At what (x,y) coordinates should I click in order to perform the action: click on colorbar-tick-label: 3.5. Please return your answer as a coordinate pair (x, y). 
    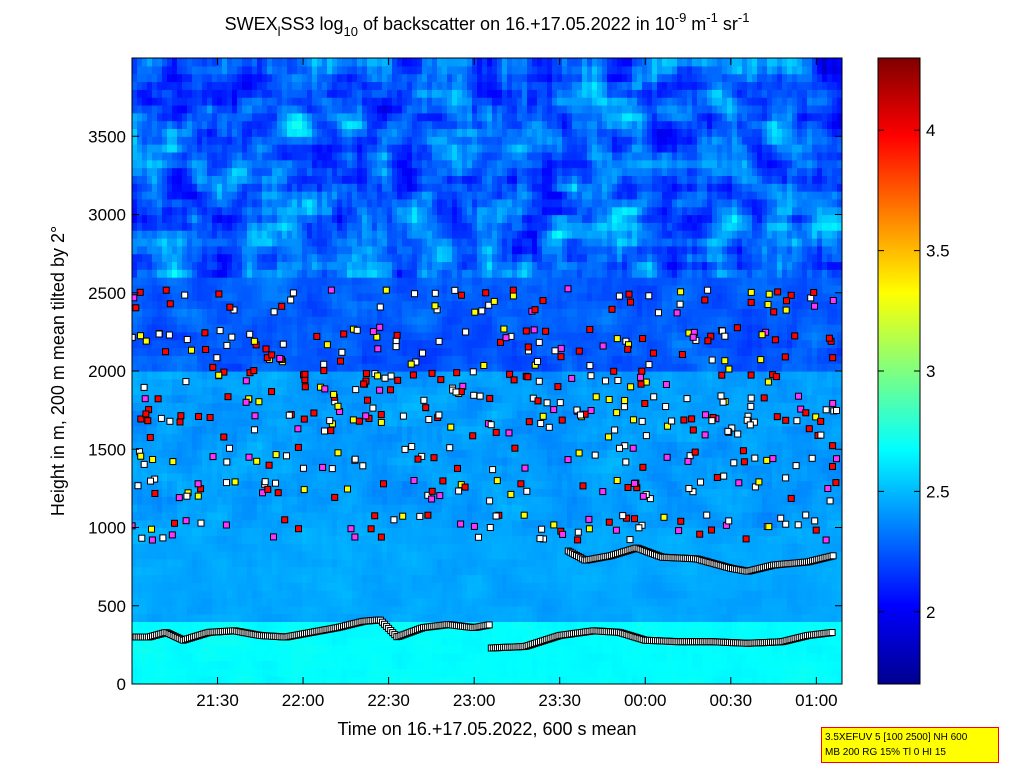
    Looking at the image, I should click on (938, 251).